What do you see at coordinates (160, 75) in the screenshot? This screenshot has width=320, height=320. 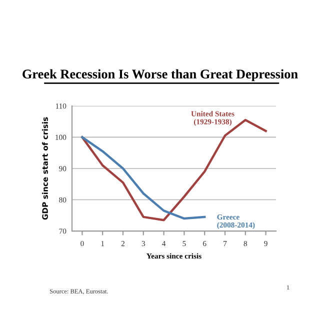 I see `chart-title: Greek Recession Is Worse than Great Depression` at bounding box center [160, 75].